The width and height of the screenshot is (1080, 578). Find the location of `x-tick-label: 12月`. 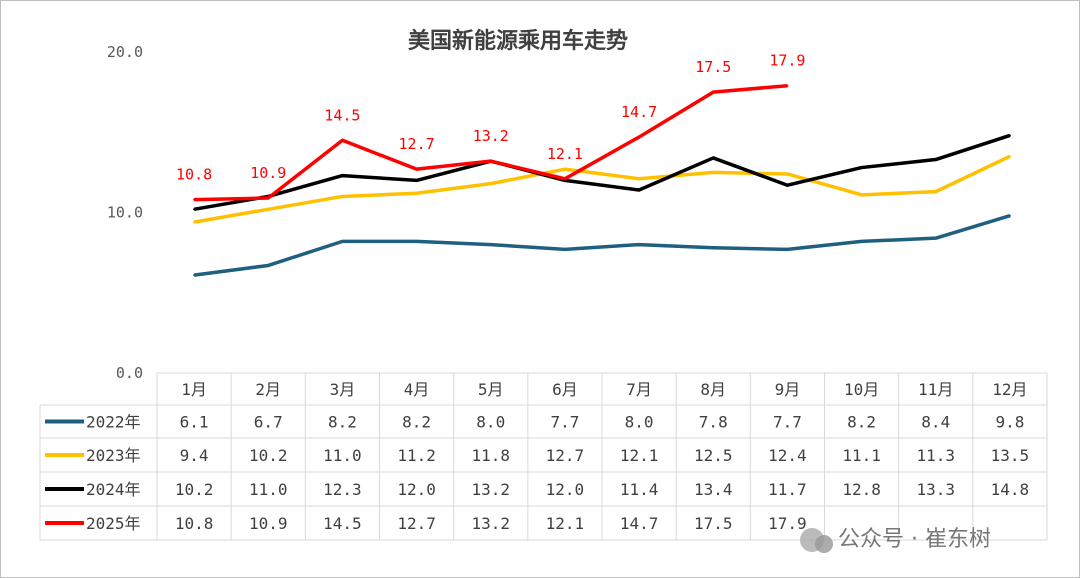

x-tick-label: 12月 is located at coordinates (1009, 389).